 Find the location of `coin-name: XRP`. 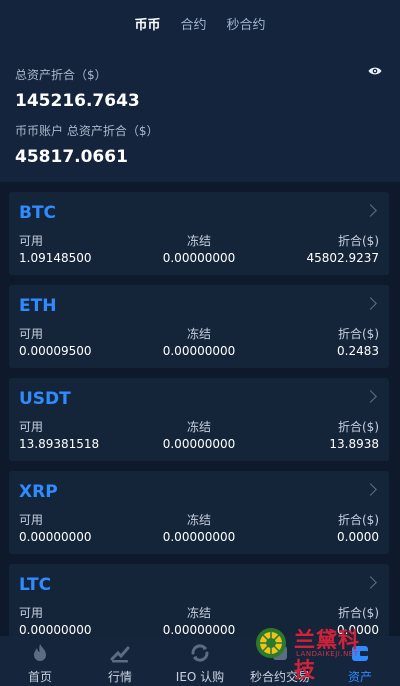

coin-name: XRP is located at coordinates (38, 492).